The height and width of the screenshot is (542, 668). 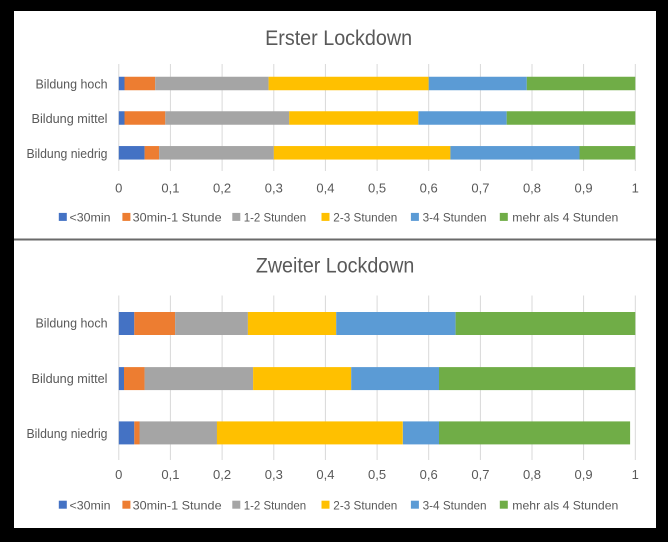 I want to click on svg-text: Zweiter Lockdown, so click(x=335, y=265).